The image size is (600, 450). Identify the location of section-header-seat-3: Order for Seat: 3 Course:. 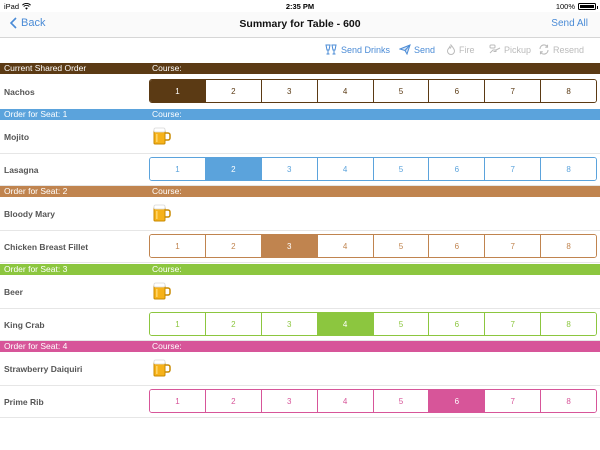
(300, 269).